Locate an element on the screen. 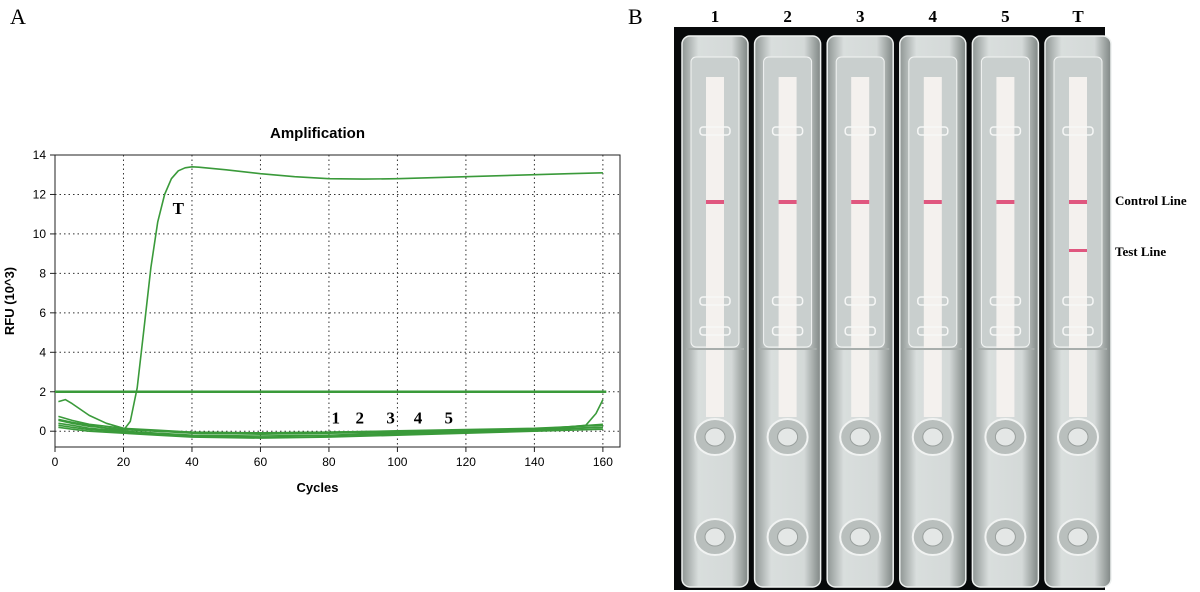 This screenshot has height=592, width=1200. lane-label: 3 is located at coordinates (860, 16).